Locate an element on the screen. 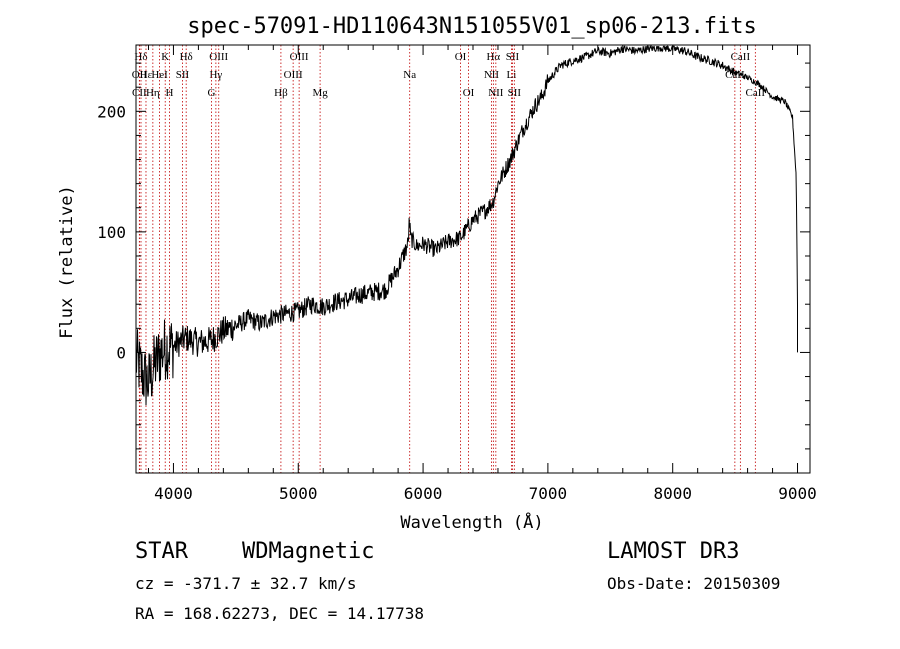 The height and width of the screenshot is (649, 900). obs-date: Obs-Date: 20150309 is located at coordinates (694, 583).